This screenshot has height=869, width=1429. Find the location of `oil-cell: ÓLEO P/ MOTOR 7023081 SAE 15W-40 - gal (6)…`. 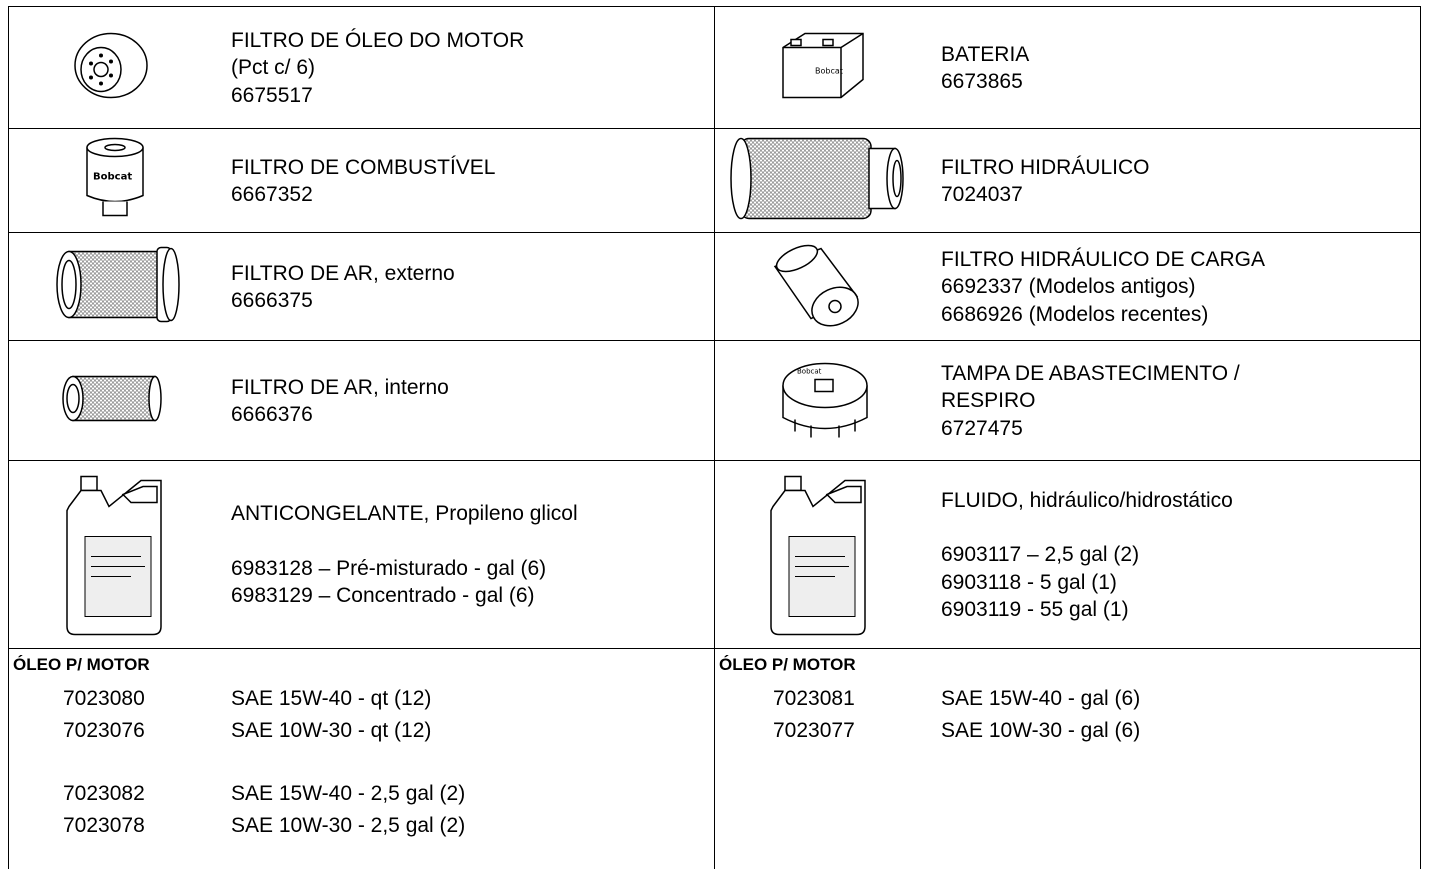

oil-cell: ÓLEO P/ MOTOR 7023081 SAE 15W-40 - gal (6)… is located at coordinates (1067, 759).